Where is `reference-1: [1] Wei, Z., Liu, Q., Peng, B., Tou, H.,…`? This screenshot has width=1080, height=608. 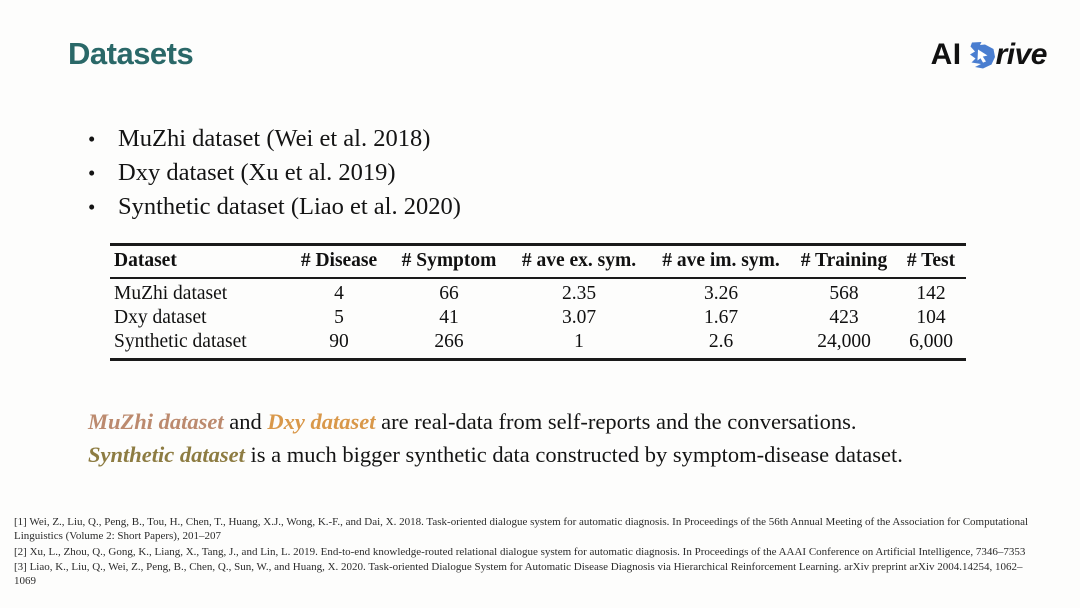 reference-1: [1] Wei, Z., Liu, Q., Peng, B., Tou, H.,… is located at coordinates (521, 529).